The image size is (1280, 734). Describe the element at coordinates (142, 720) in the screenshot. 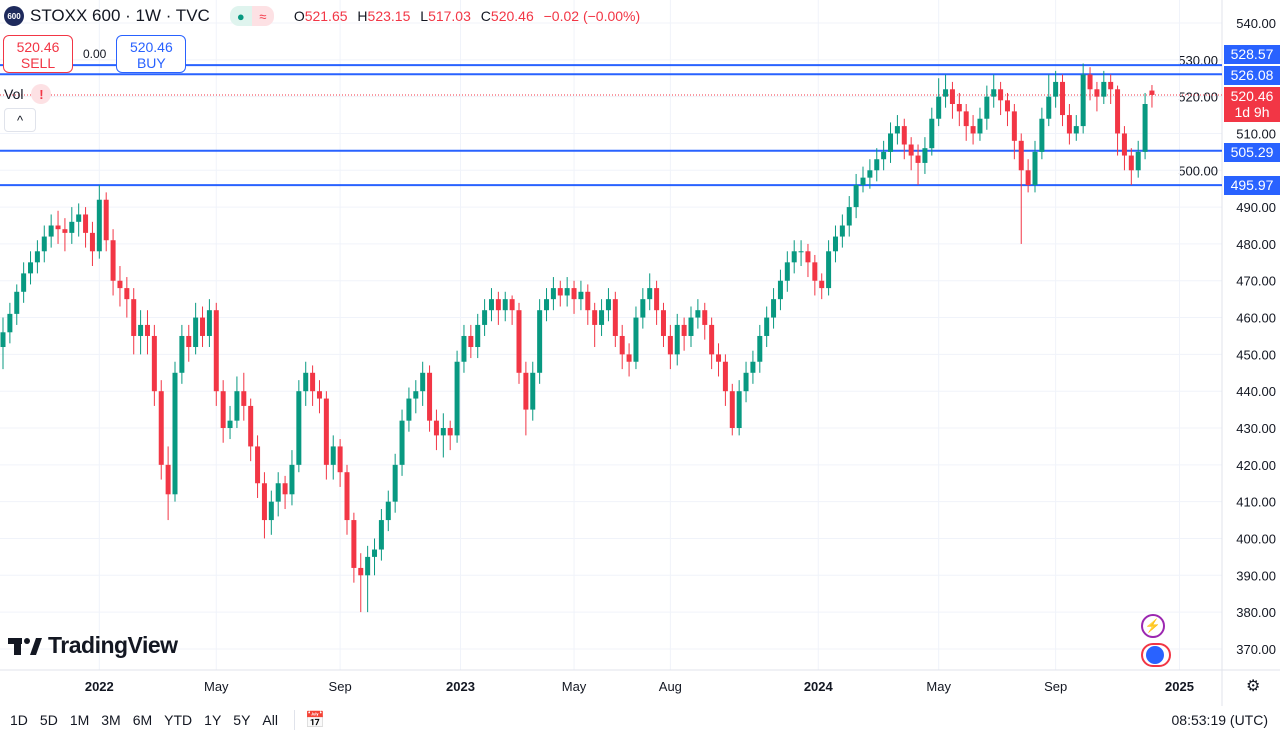

I see `range-6m: 6M` at that location.